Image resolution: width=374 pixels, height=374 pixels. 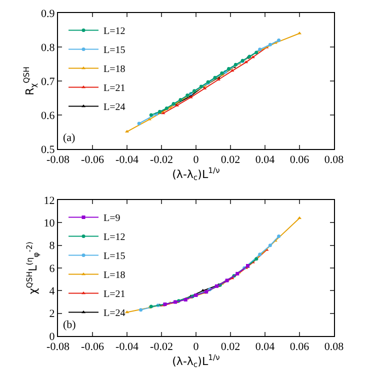 I want to click on annotation: (a), so click(x=69, y=138).